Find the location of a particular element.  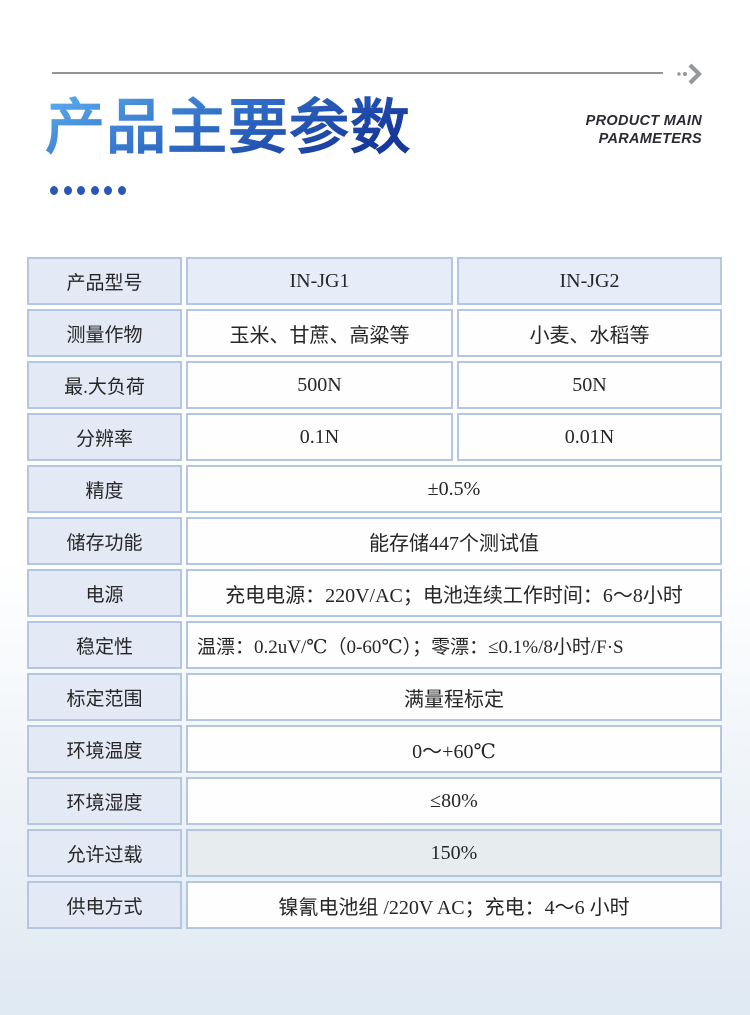

row-label: 供电方式 is located at coordinates (104, 905).